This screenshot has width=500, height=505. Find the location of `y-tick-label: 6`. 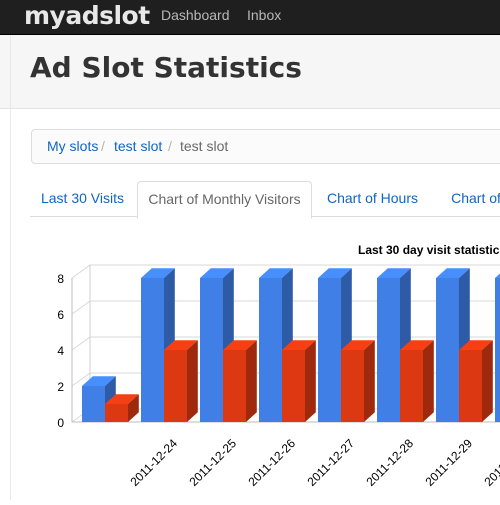

y-tick-label: 6 is located at coordinates (60, 315).